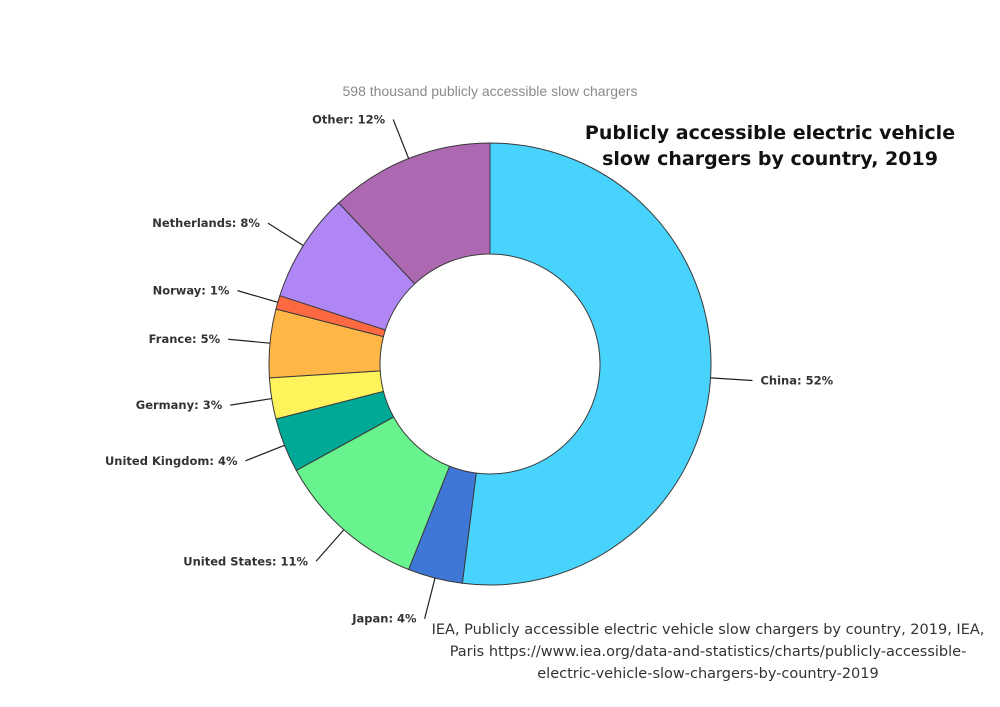 The height and width of the screenshot is (707, 1000). Describe the element at coordinates (414, 213) in the screenshot. I see `slice-other` at that location.